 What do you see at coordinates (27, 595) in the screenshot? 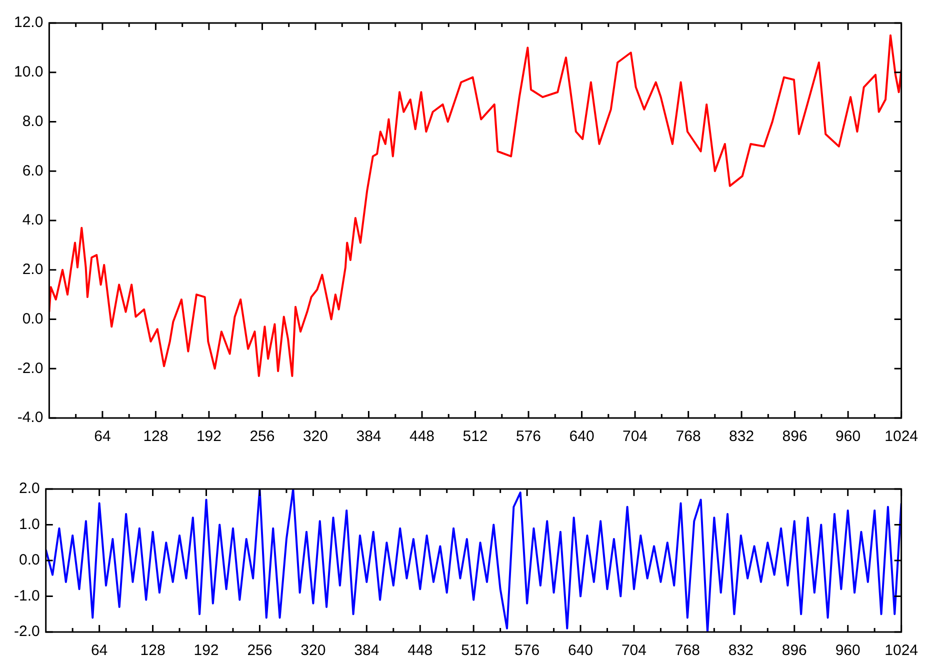
I see `y-tick-label: -1.0` at bounding box center [27, 595].